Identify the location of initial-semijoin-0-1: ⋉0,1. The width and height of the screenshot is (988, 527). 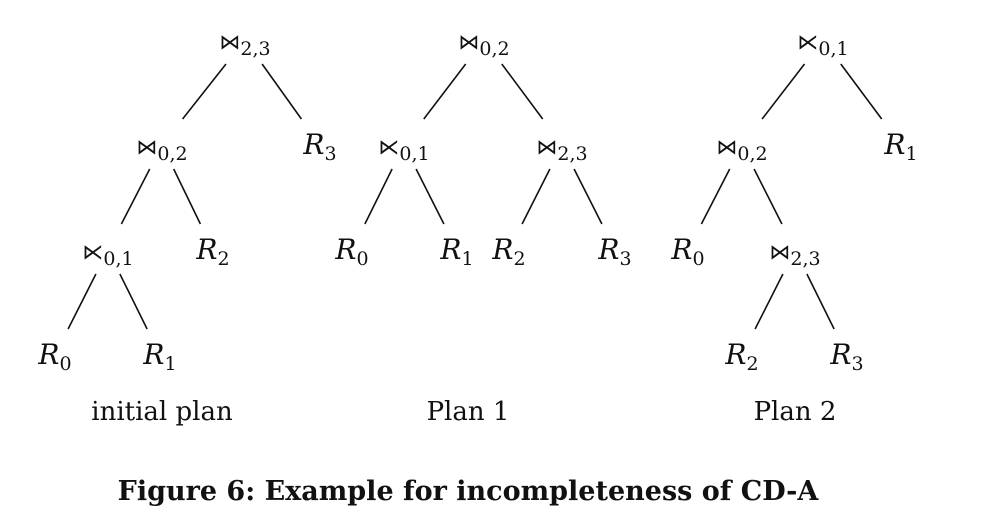
(107, 255).